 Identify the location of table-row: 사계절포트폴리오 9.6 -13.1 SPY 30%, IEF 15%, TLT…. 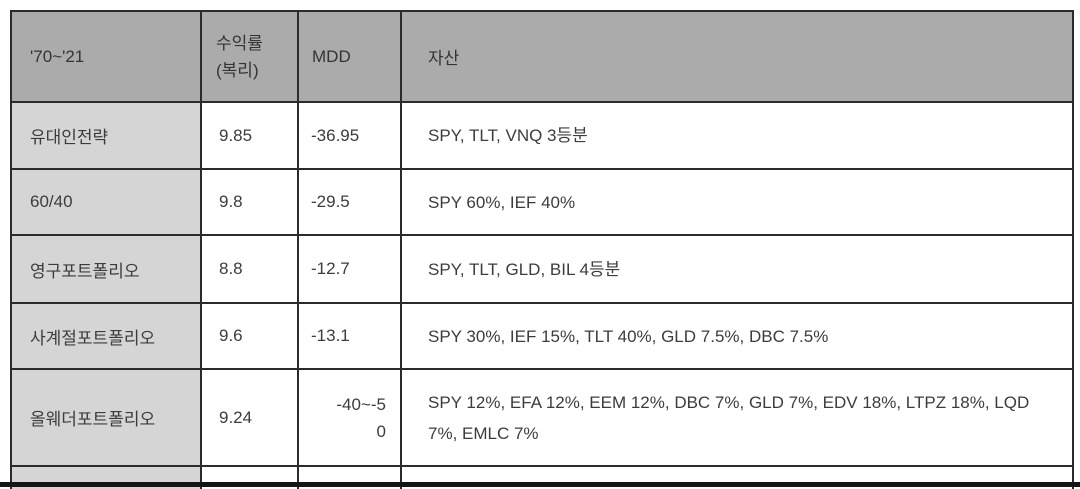
(542, 336).